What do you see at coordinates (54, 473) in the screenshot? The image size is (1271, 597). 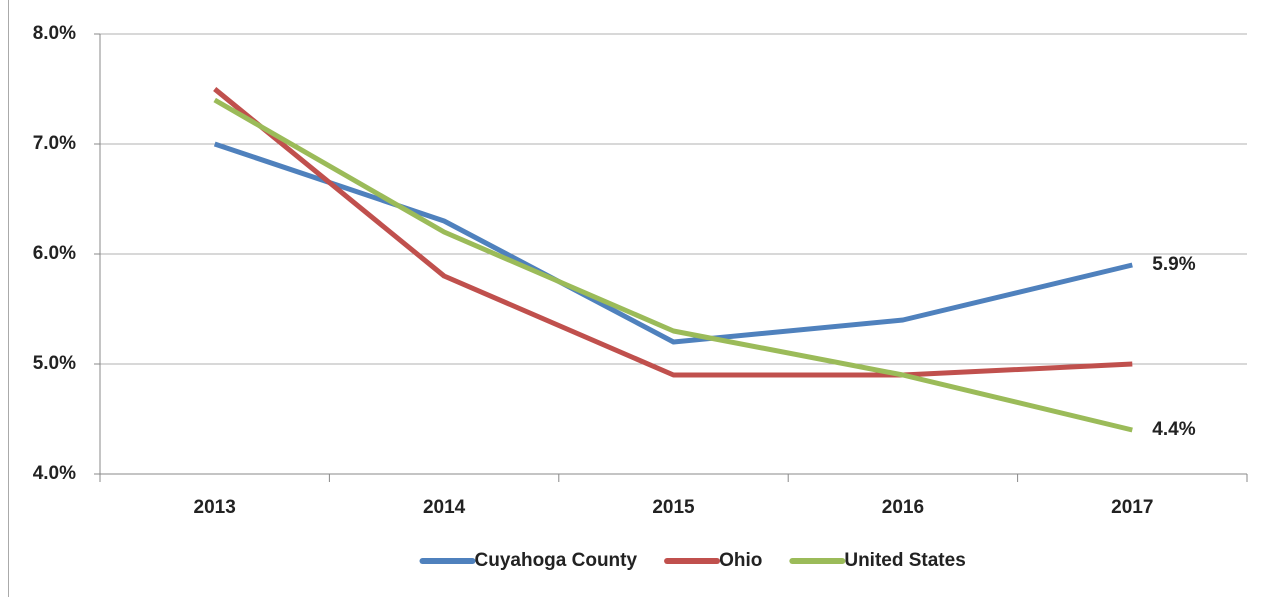 I see `y-tick-label: 4.0%` at bounding box center [54, 473].